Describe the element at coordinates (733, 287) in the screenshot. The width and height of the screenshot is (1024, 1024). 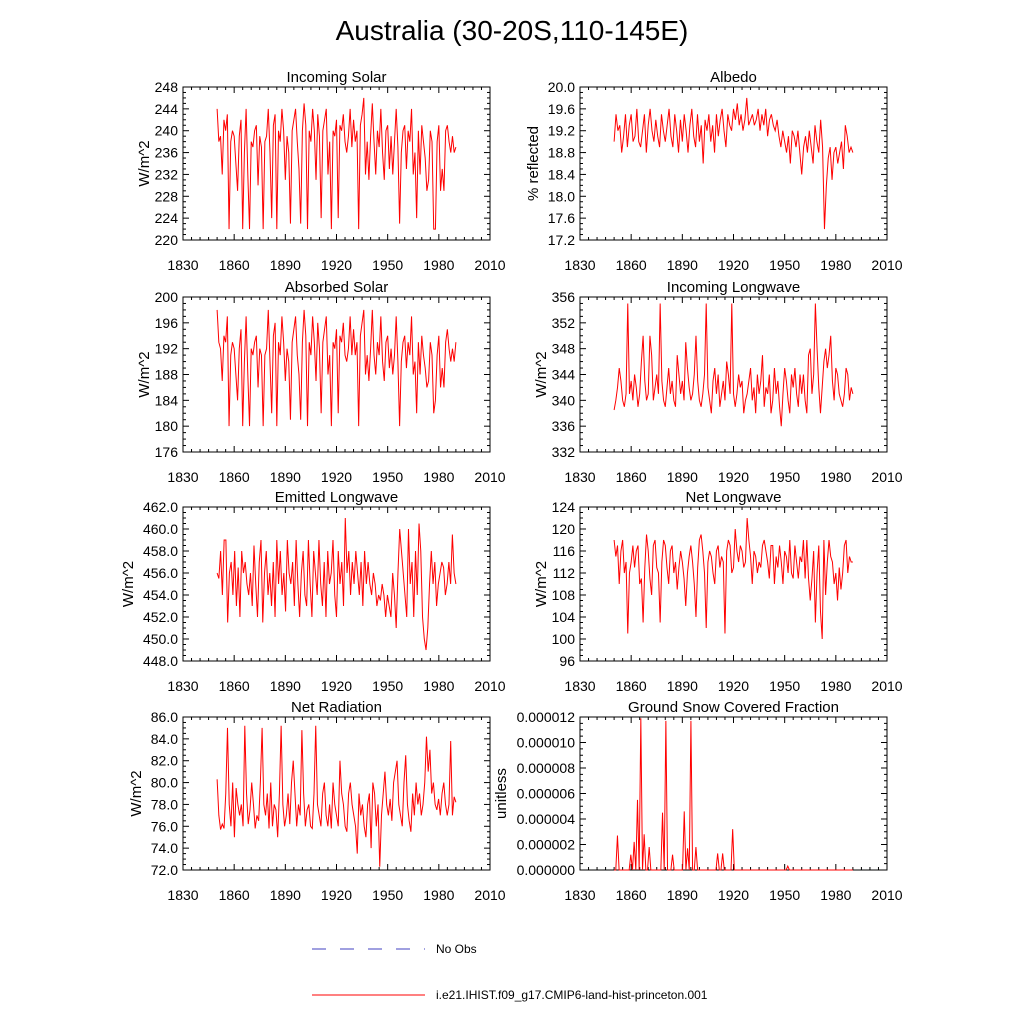
I see `panel-title: Incoming Longwave` at that location.